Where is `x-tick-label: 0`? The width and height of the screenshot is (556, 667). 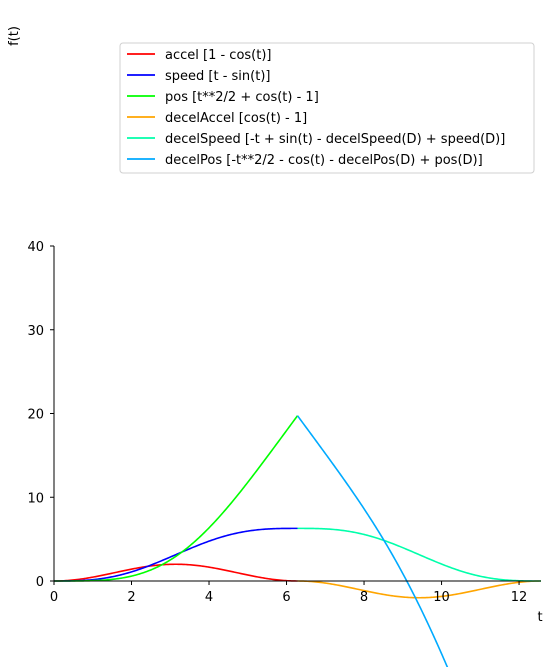
x-tick-label: 0 is located at coordinates (54, 597).